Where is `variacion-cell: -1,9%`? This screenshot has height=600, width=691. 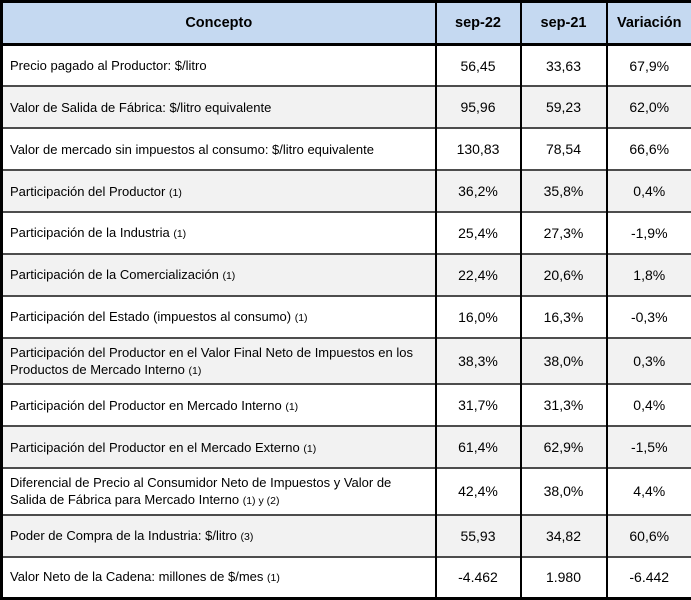
variacion-cell: -1,9% is located at coordinates (648, 233).